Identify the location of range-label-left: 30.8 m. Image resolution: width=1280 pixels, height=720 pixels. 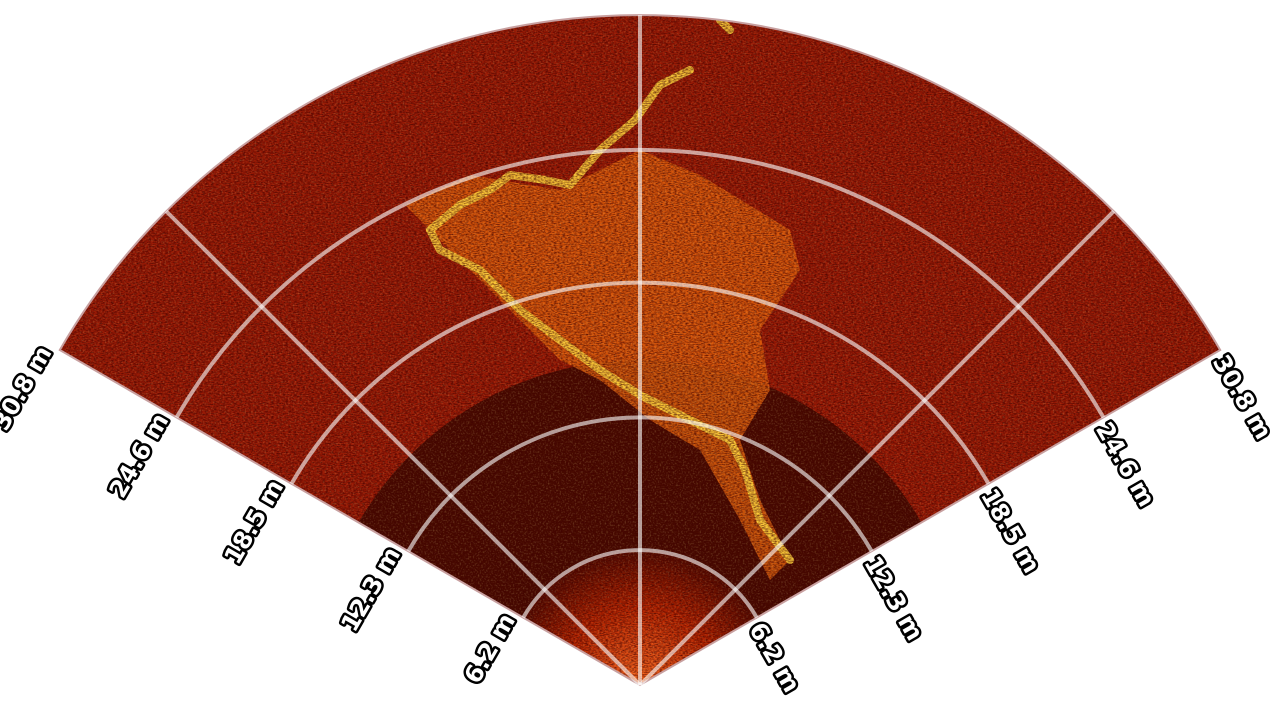
(28, 388).